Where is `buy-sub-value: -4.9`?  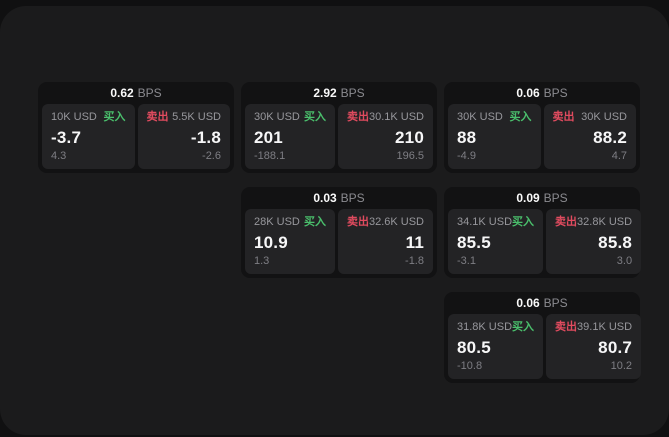 buy-sub-value: -4.9 is located at coordinates (466, 156).